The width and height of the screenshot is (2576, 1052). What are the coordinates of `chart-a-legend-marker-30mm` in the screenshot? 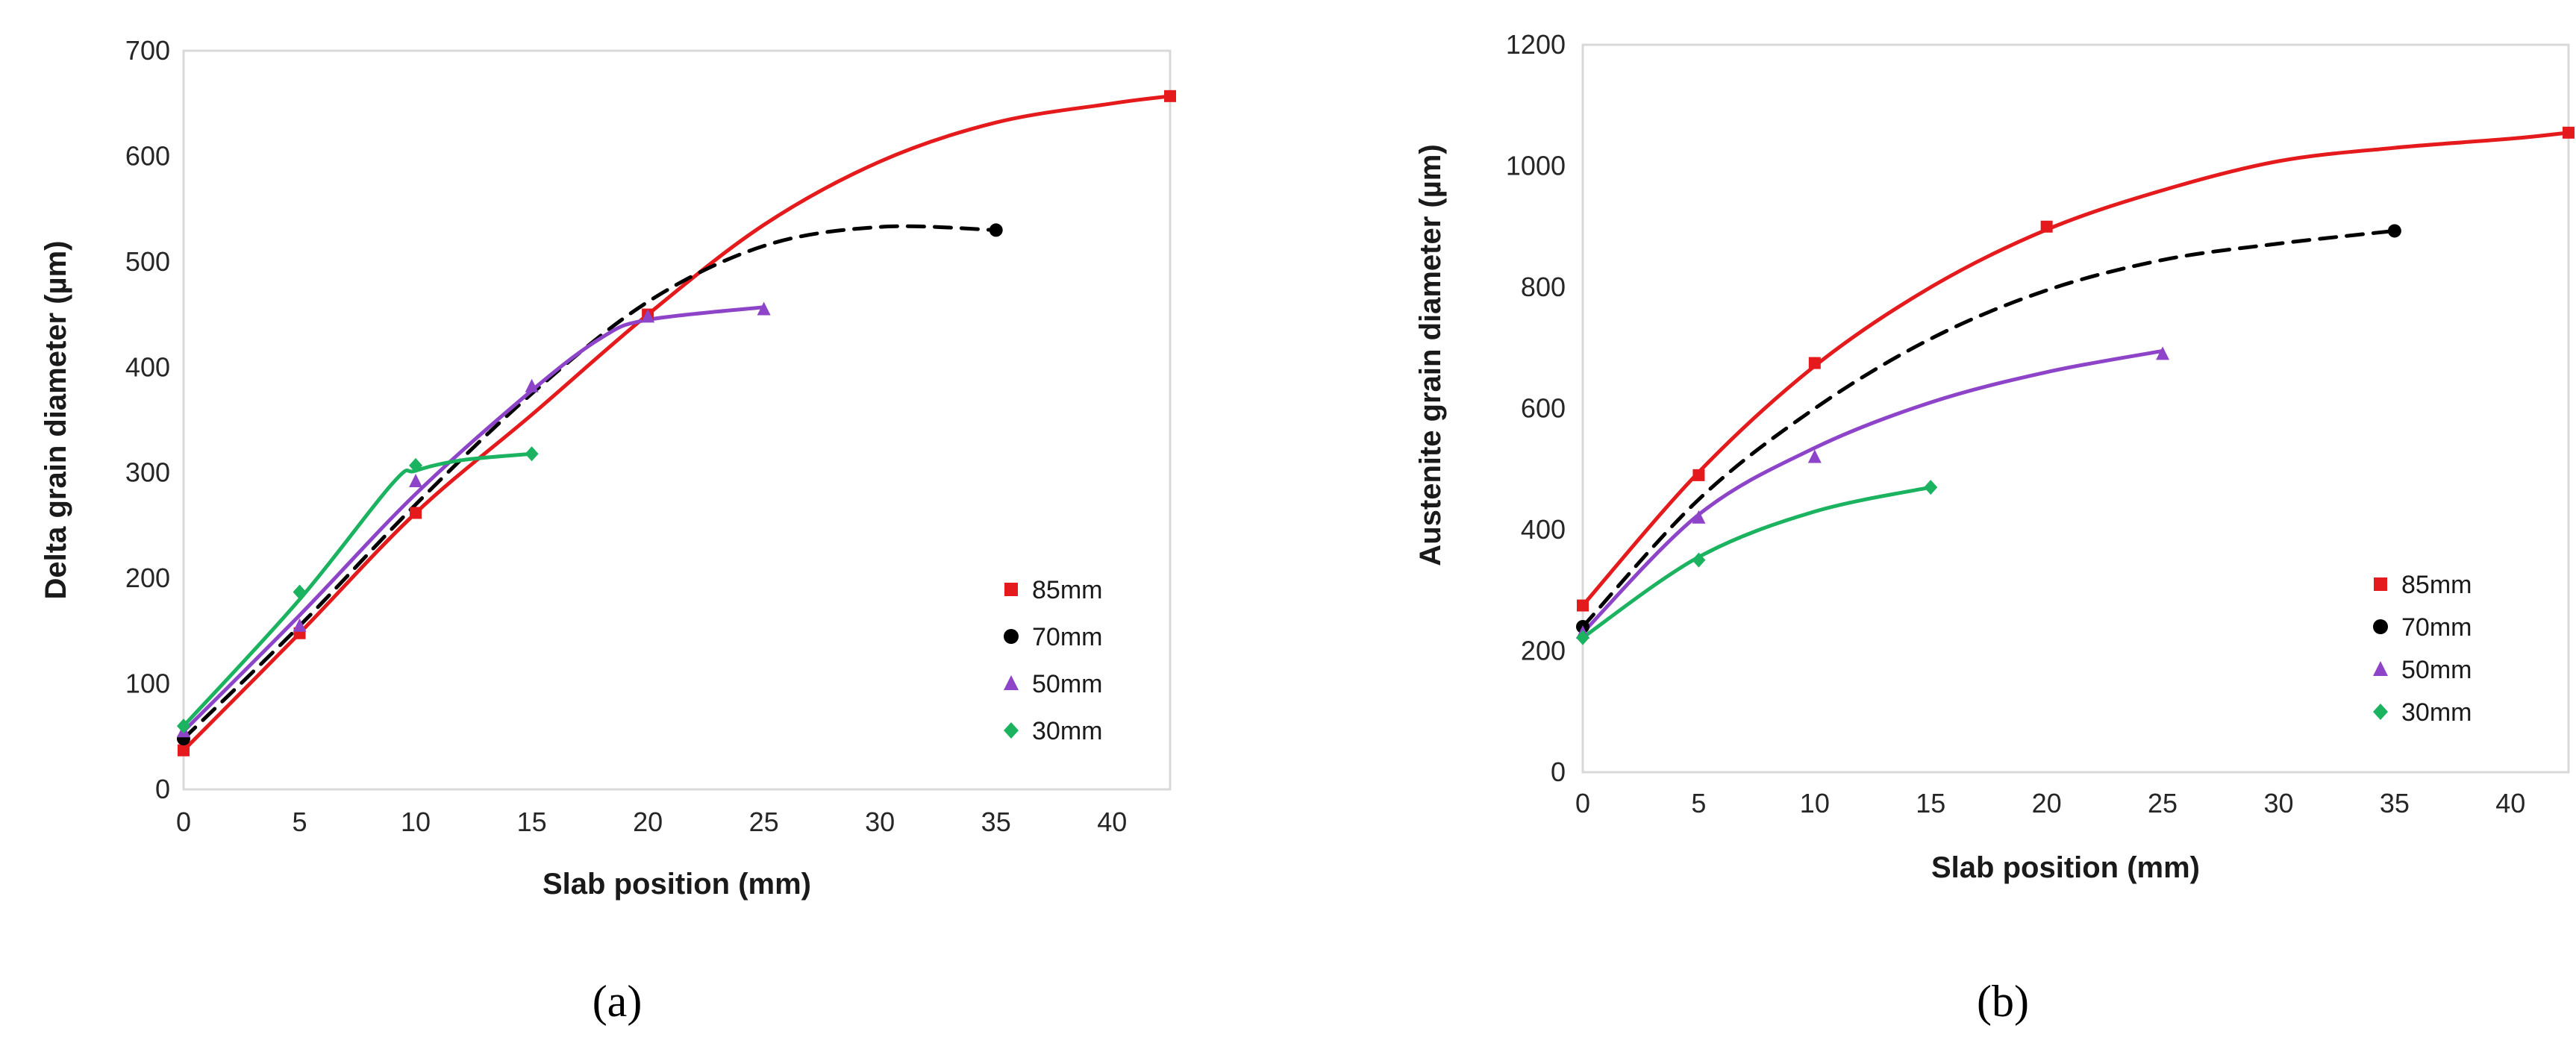 It's located at (1011, 730).